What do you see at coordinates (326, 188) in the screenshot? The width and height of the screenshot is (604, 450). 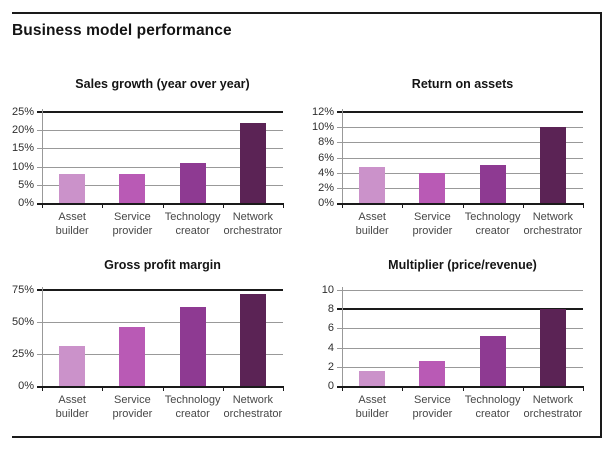 I see `y-tick-label: 2%` at bounding box center [326, 188].